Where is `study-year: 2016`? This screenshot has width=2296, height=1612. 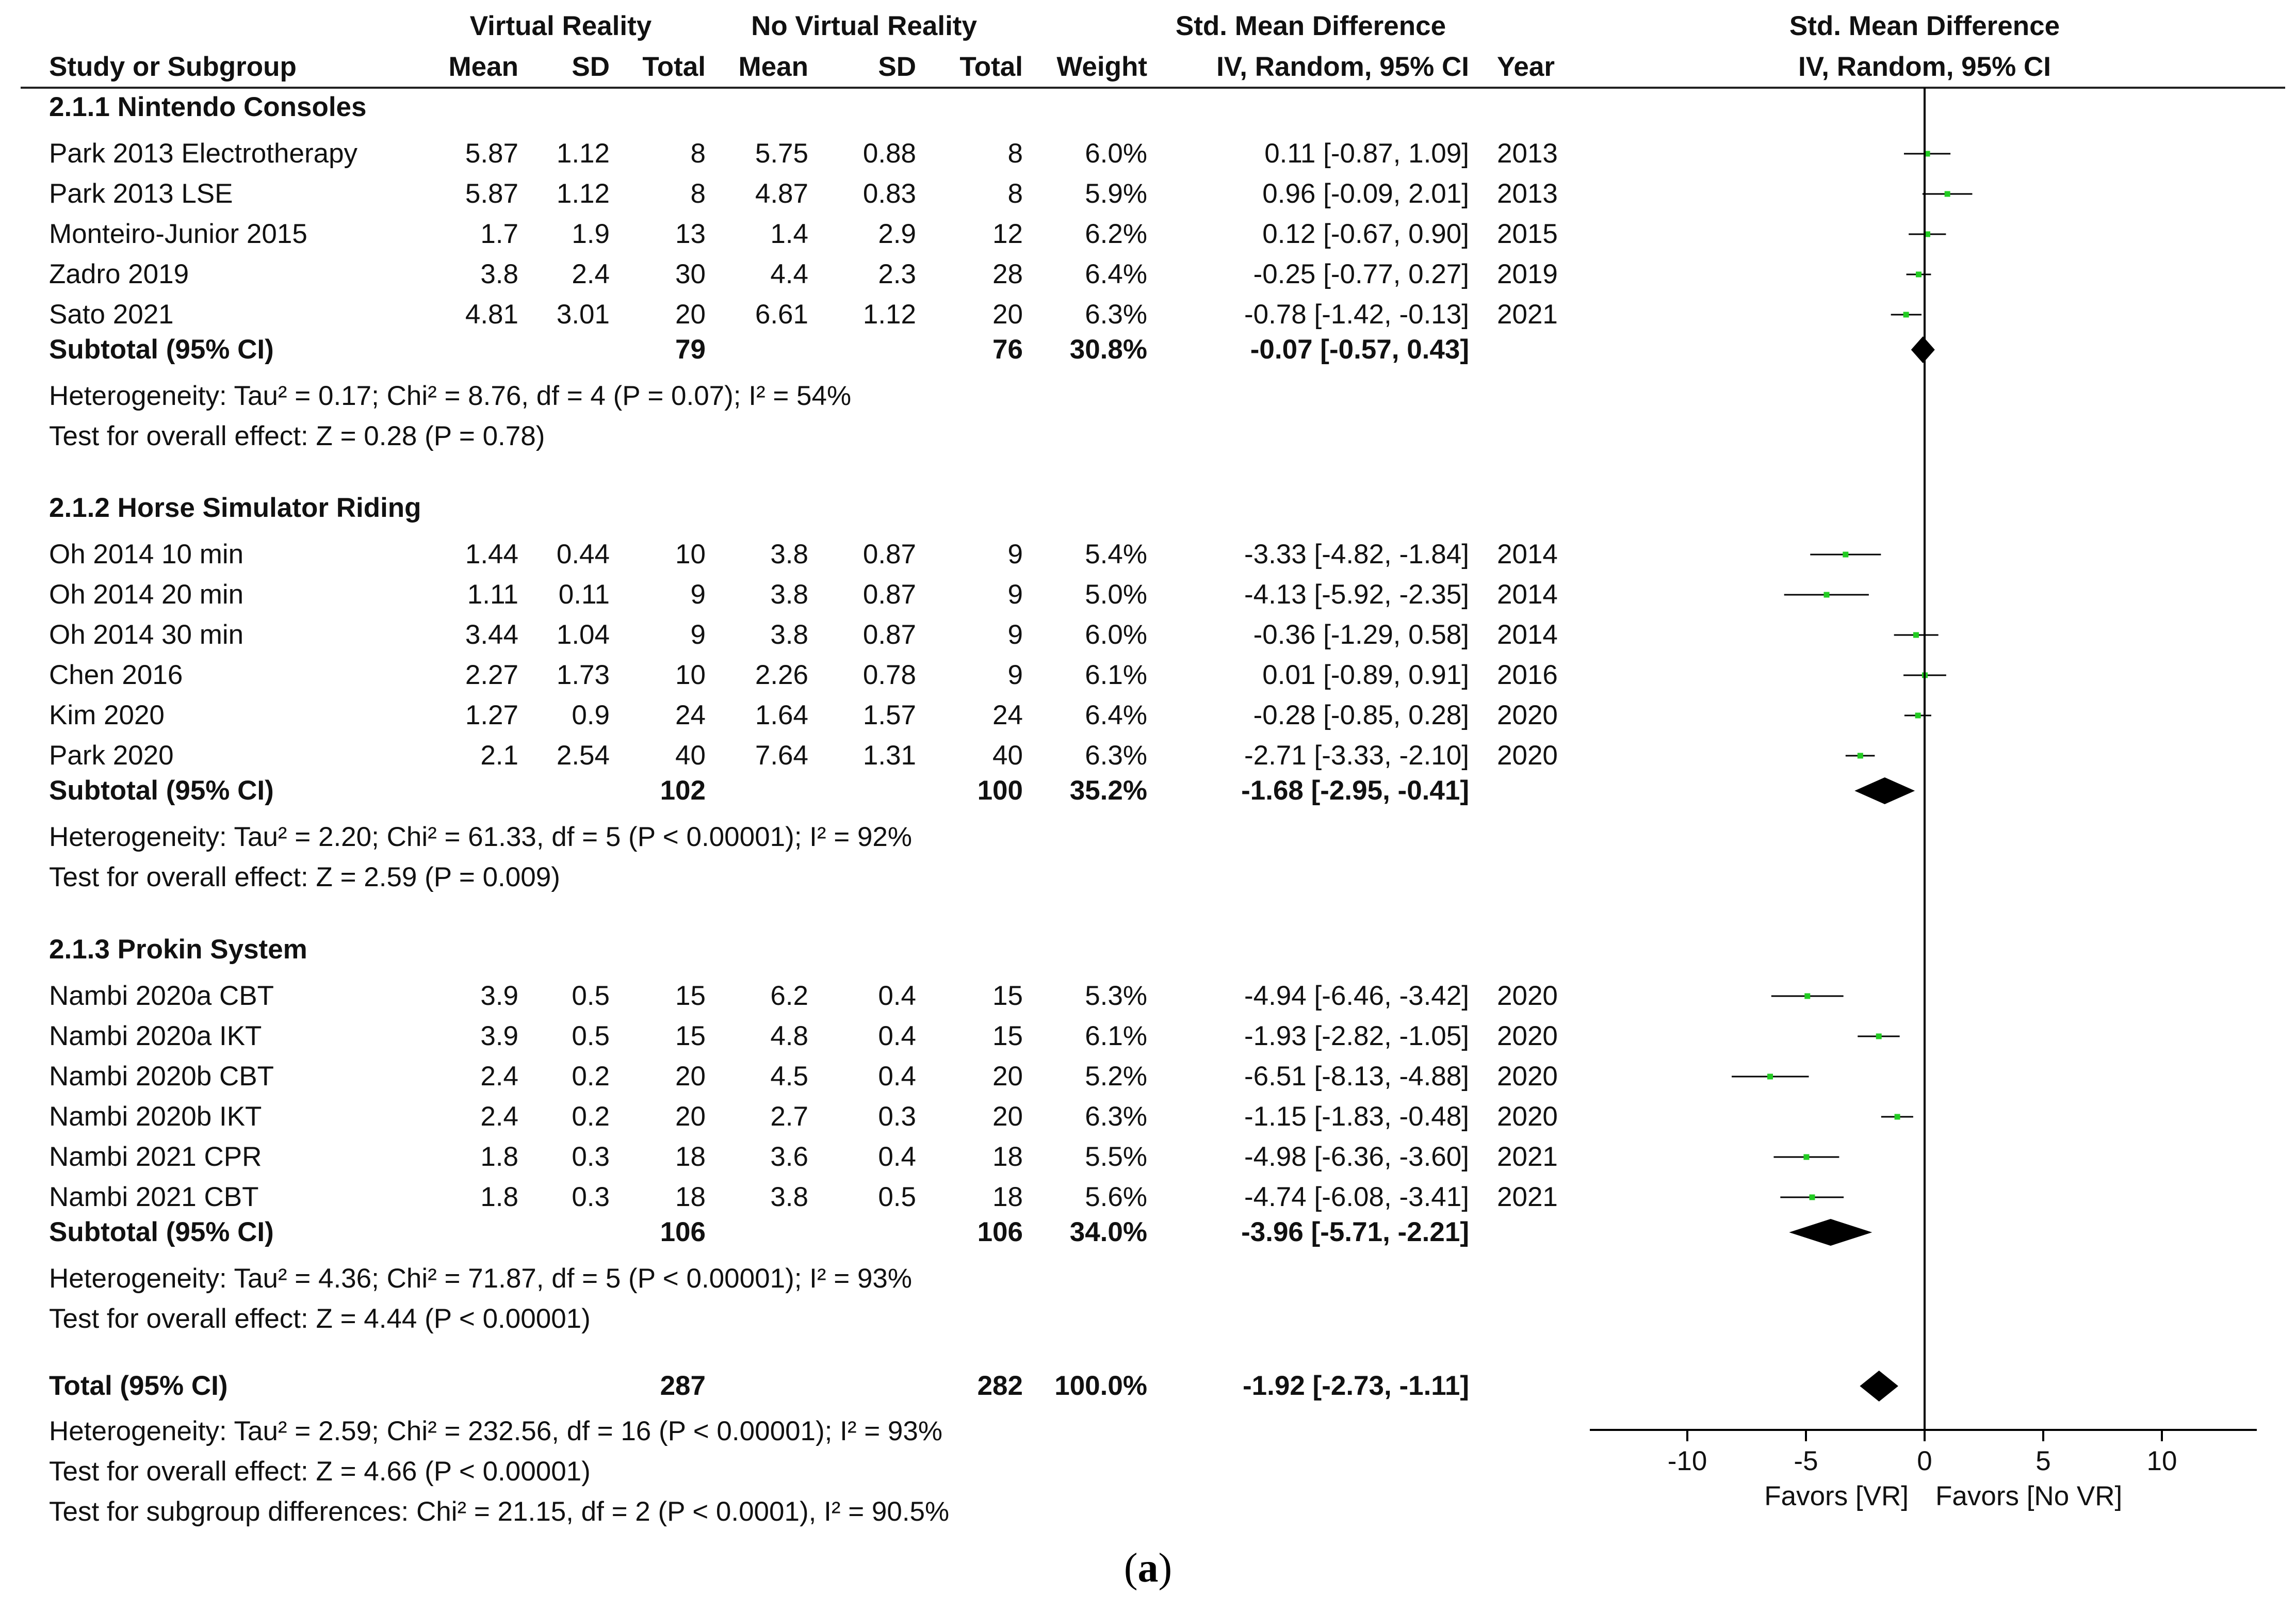 study-year: 2016 is located at coordinates (1528, 675).